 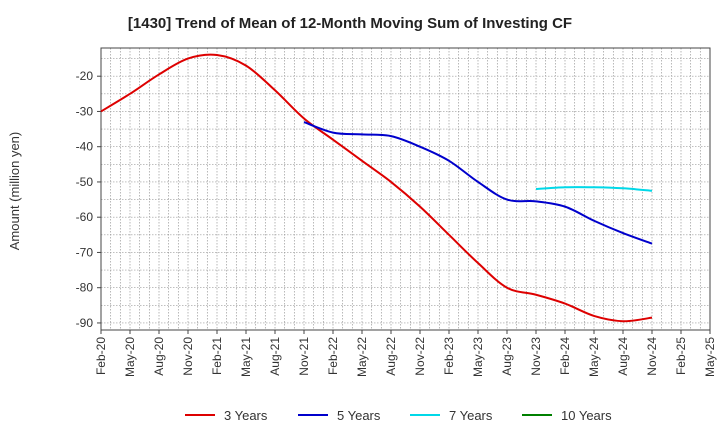 I want to click on y-tick-label: -90, so click(x=85, y=323).